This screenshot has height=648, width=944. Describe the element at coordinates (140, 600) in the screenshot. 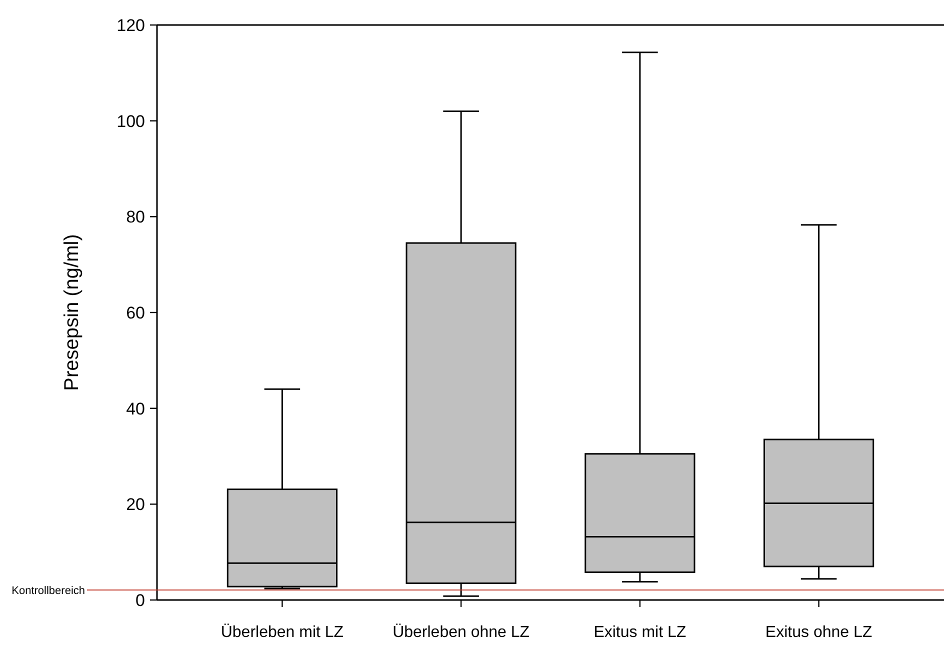

I see `y-tick-label: 0` at that location.